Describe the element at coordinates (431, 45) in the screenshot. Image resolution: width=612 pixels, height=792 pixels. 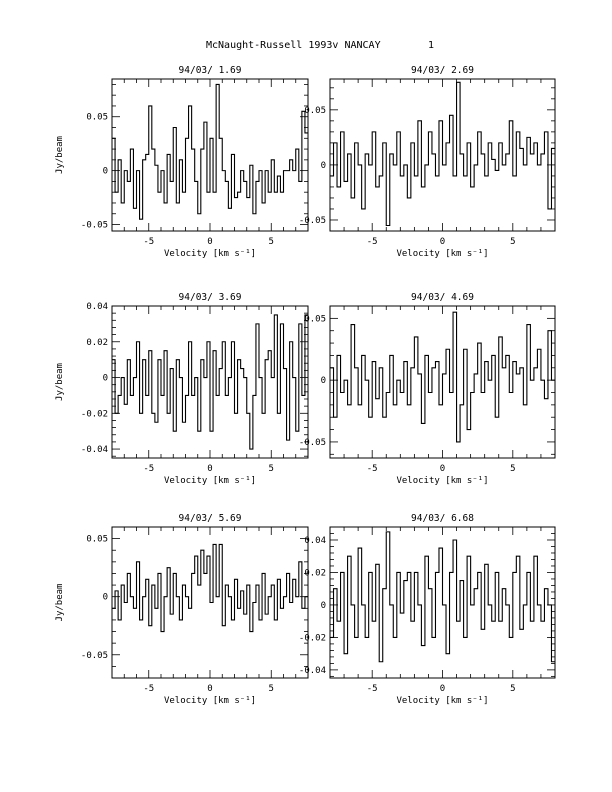
I see `page-number: 1` at that location.